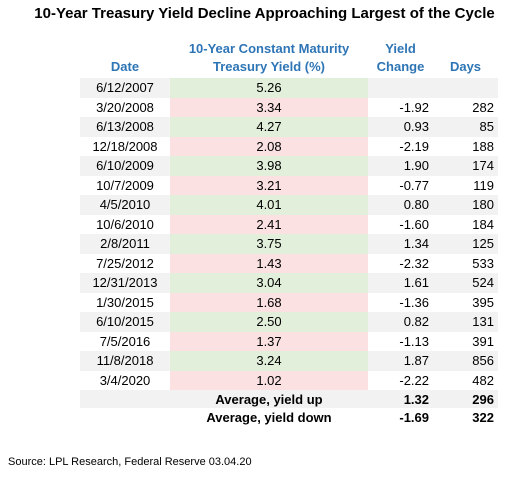 This screenshot has height=482, width=529. I want to click on date-cell: 3/20/2008, so click(125, 107).